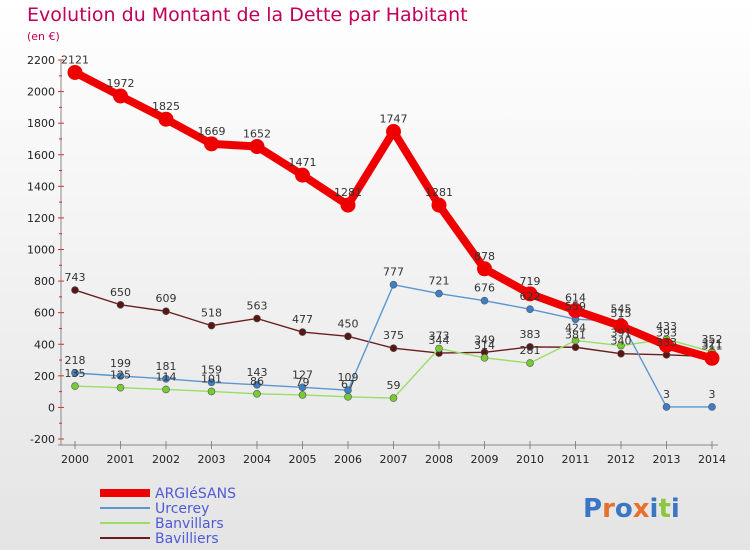  I want to click on data-label: 1669, so click(212, 131).